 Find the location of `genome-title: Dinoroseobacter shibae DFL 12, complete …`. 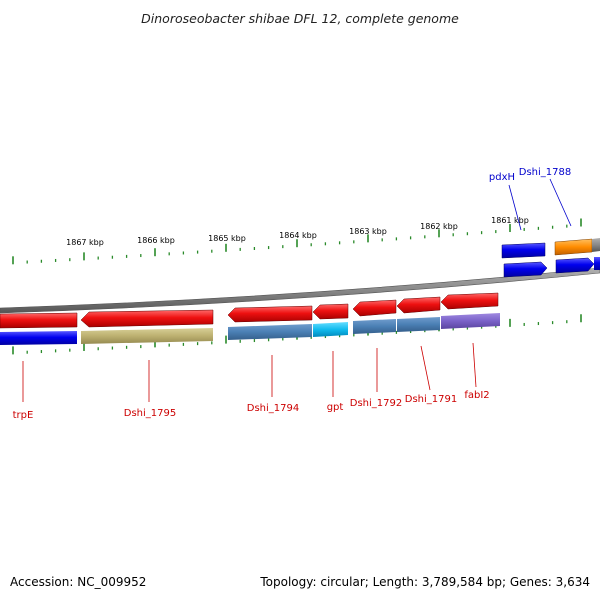

genome-title: Dinoroseobacter shibae DFL 12, complete … is located at coordinates (300, 18).